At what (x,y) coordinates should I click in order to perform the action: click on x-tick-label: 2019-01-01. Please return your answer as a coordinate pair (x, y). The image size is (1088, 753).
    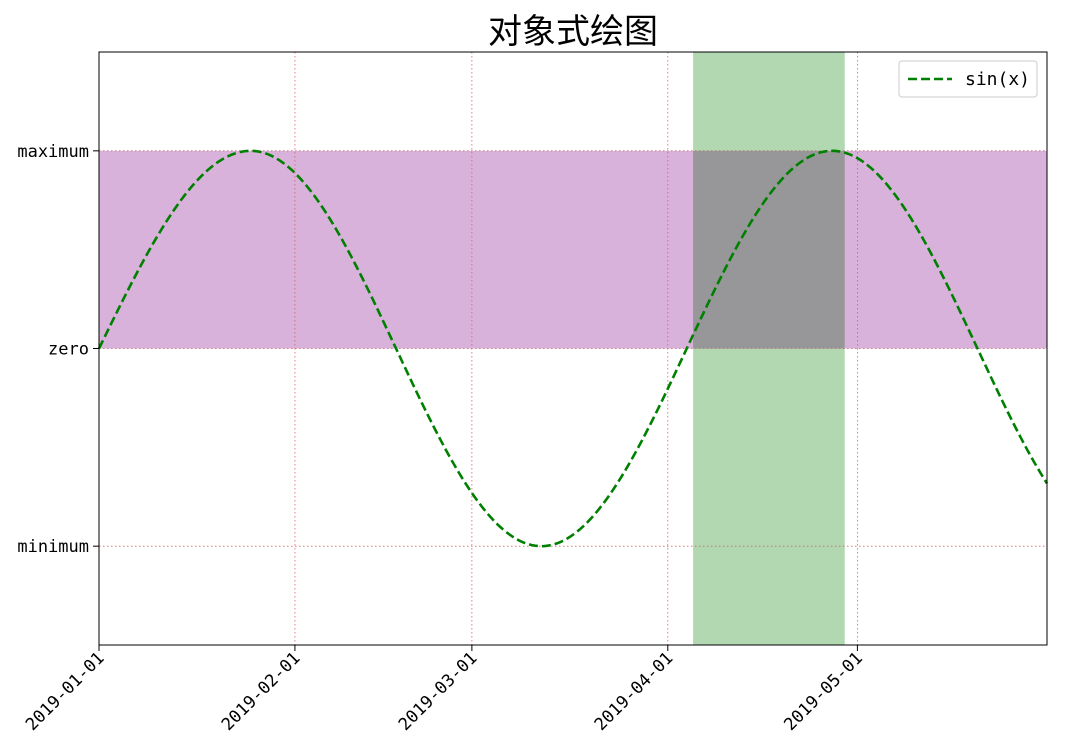
    Looking at the image, I should click on (65, 691).